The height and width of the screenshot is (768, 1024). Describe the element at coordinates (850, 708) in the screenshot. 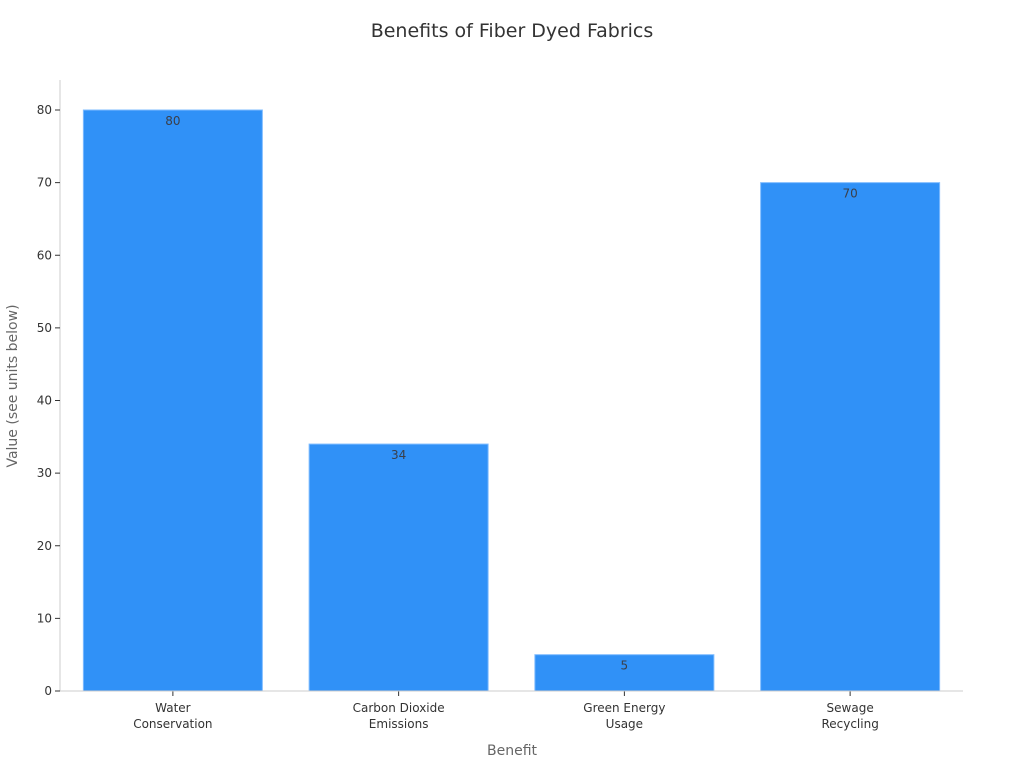

I see `x-tick-label: Sewage` at that location.